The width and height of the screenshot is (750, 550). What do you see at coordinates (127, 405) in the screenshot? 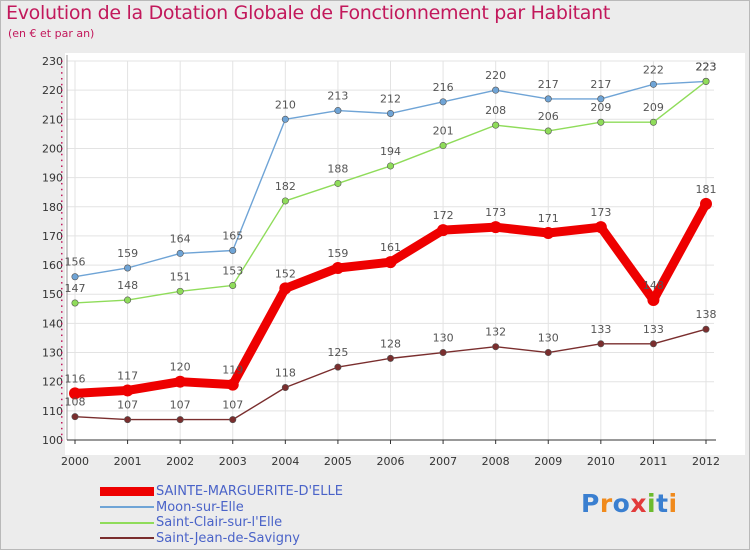
I see `data-label-3: 107` at bounding box center [127, 405].